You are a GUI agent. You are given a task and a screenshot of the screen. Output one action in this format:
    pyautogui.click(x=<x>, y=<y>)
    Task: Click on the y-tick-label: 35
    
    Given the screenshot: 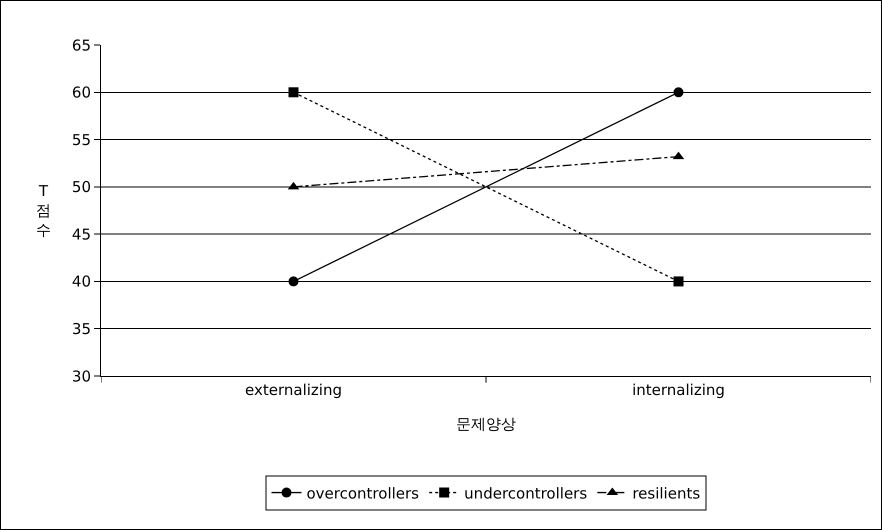 What is the action you would take?
    pyautogui.click(x=81, y=329)
    